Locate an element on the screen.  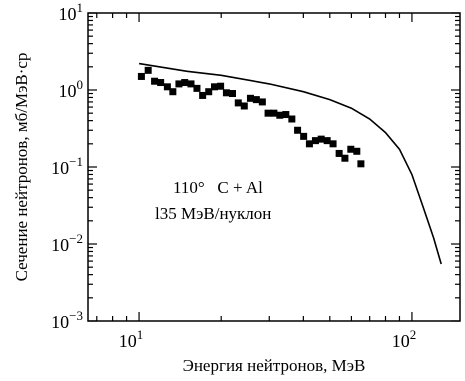
y-tick-labels: 10¹ 10⁰ 10⁻¹ 10⁻² 10⁻³ is located at coordinates (67, 166).